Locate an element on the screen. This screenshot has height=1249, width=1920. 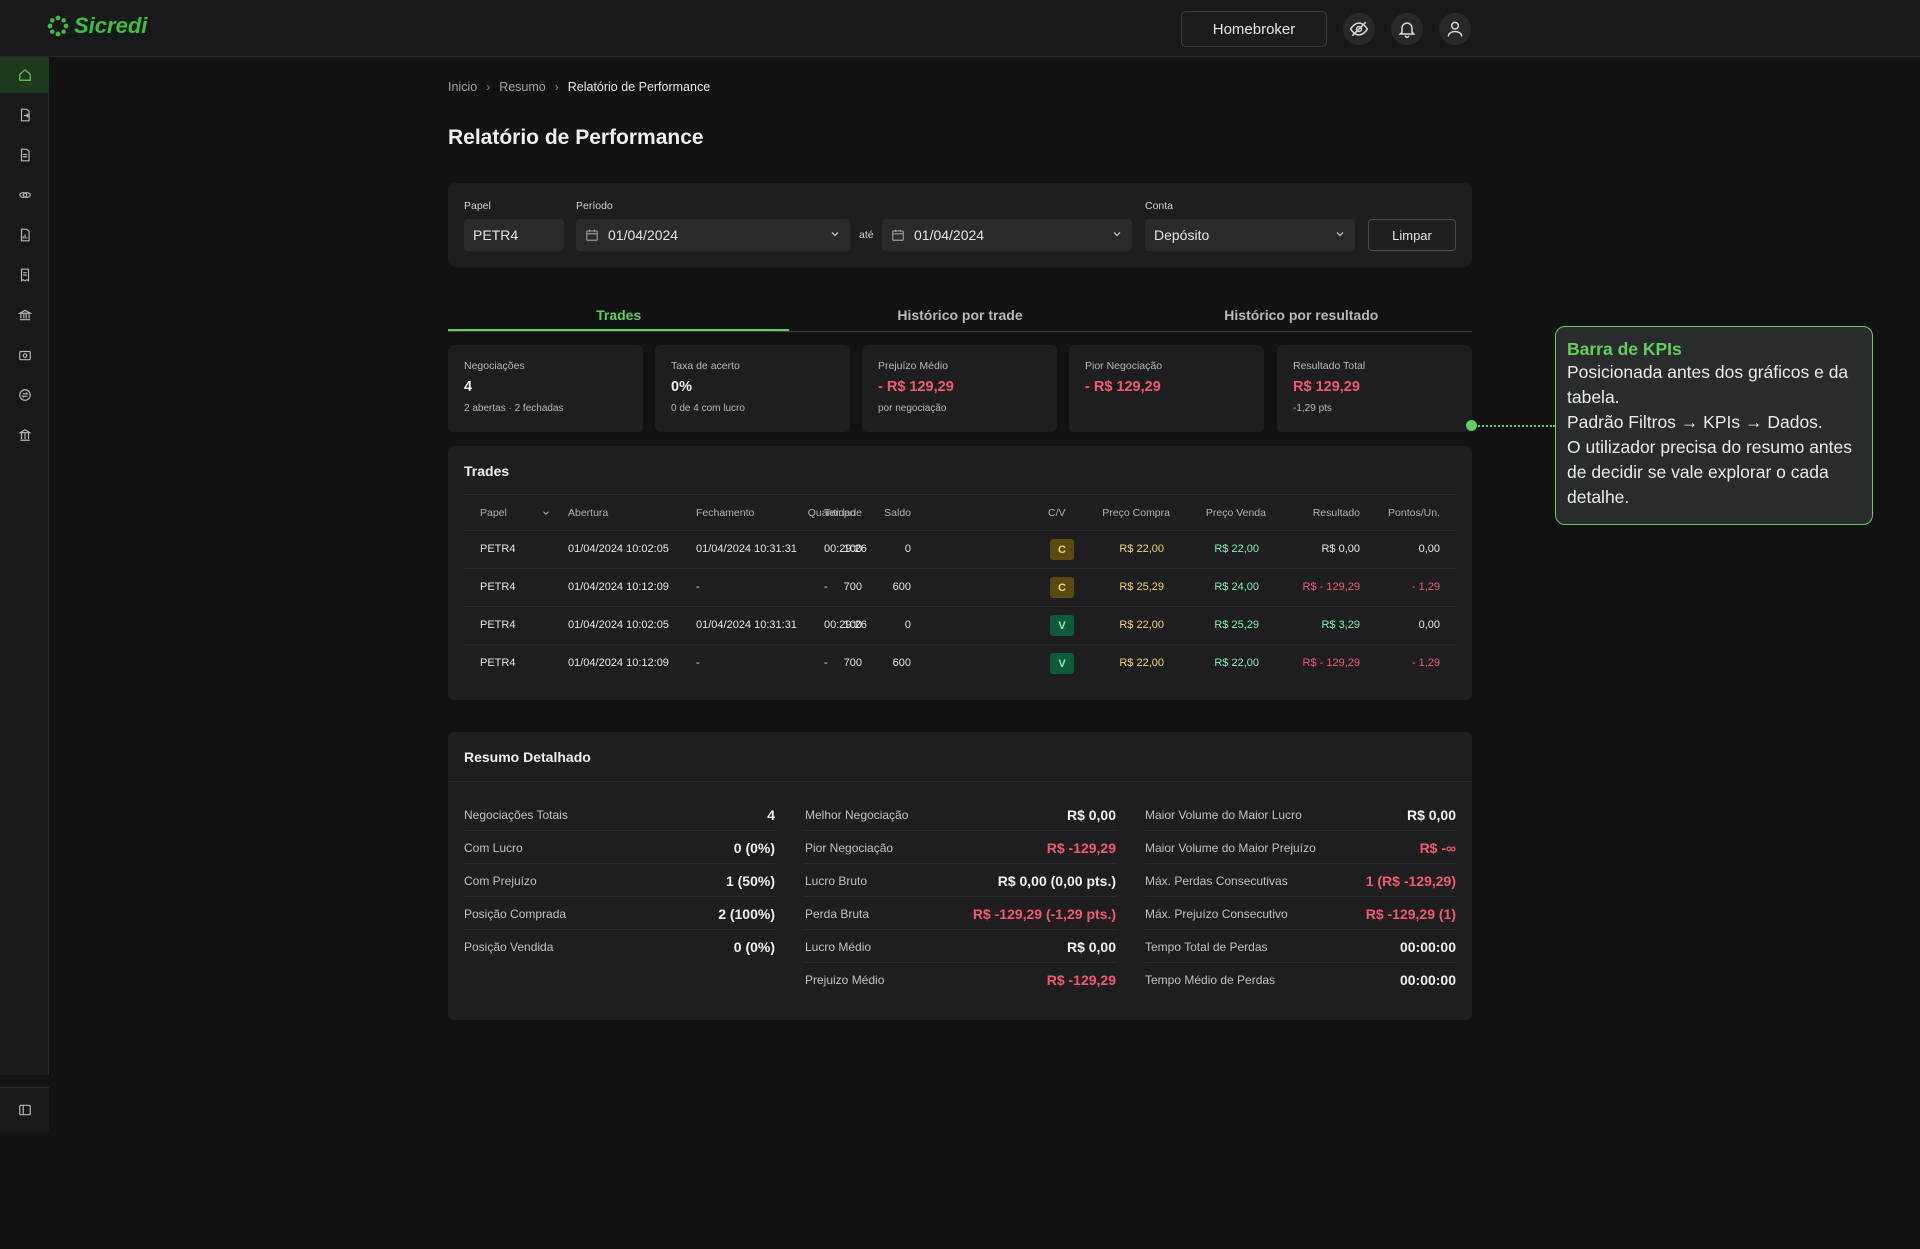
summary-row: Lucro Médio R$ 0,00 is located at coordinates (960, 946).